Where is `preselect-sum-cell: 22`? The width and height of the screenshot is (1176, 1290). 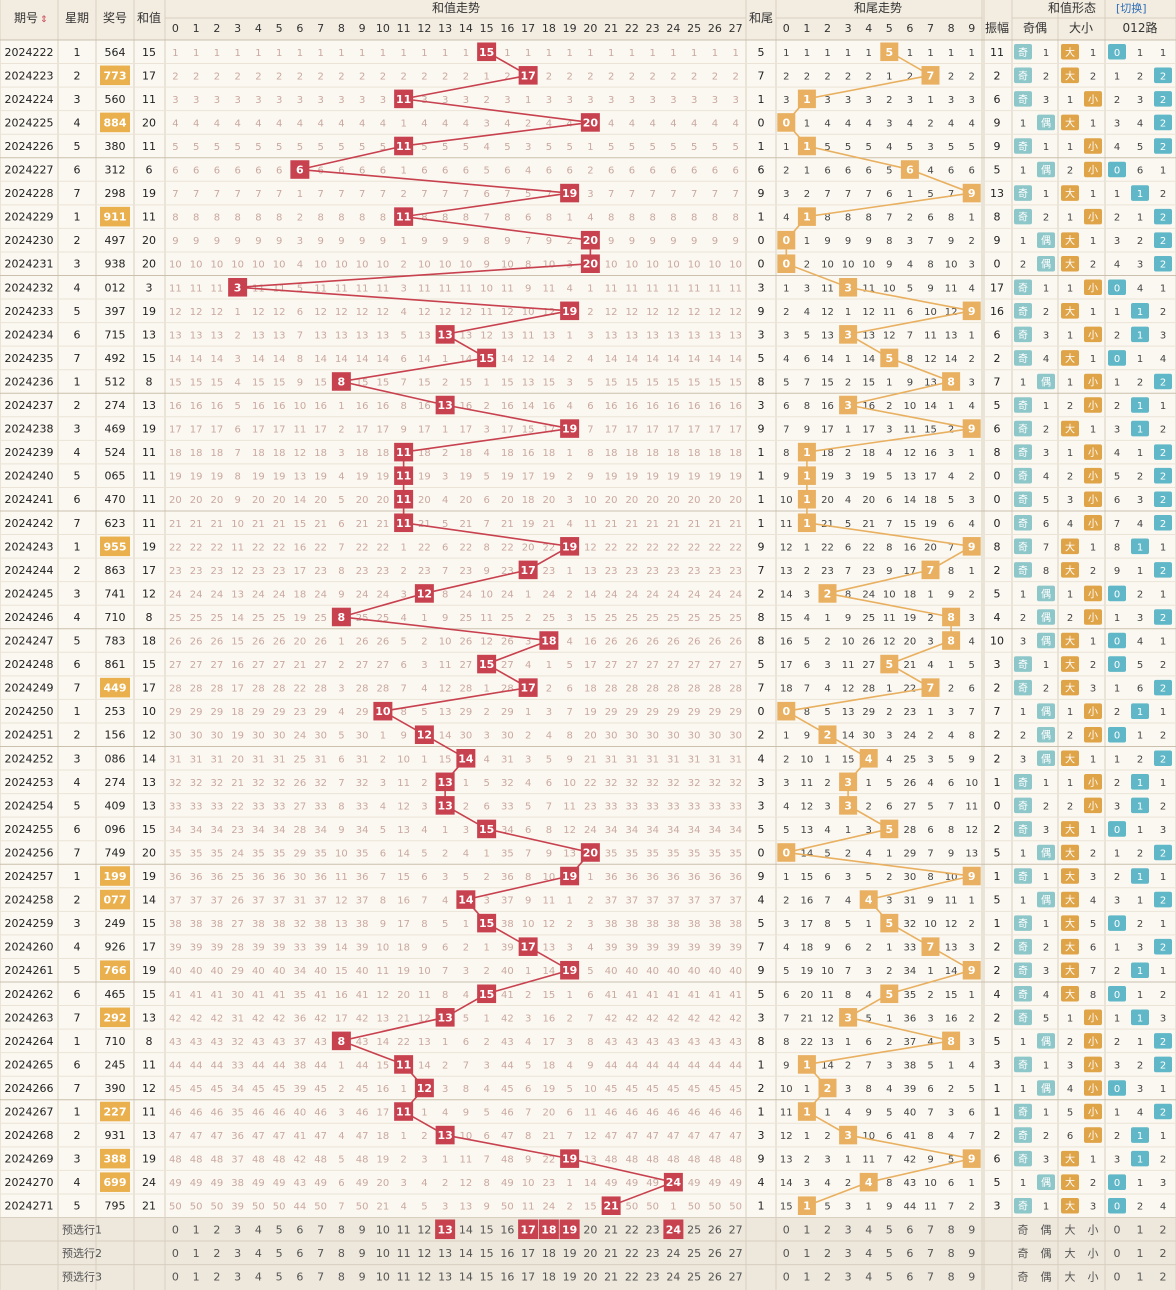 preselect-sum-cell: 22 is located at coordinates (632, 1229).